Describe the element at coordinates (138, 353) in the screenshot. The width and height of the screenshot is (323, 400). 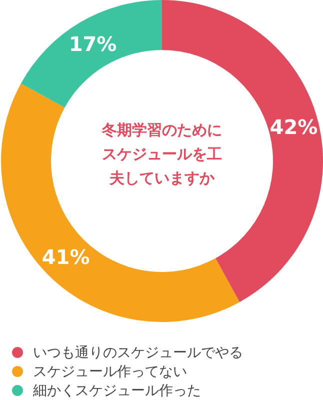
I see `legend-label: いつも通りのスケジュールでやる` at that location.